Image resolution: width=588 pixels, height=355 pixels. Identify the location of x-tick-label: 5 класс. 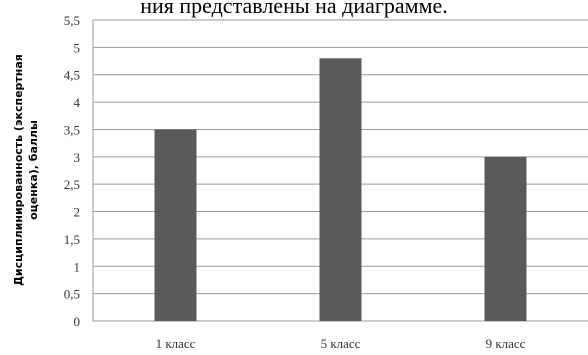
(341, 343).